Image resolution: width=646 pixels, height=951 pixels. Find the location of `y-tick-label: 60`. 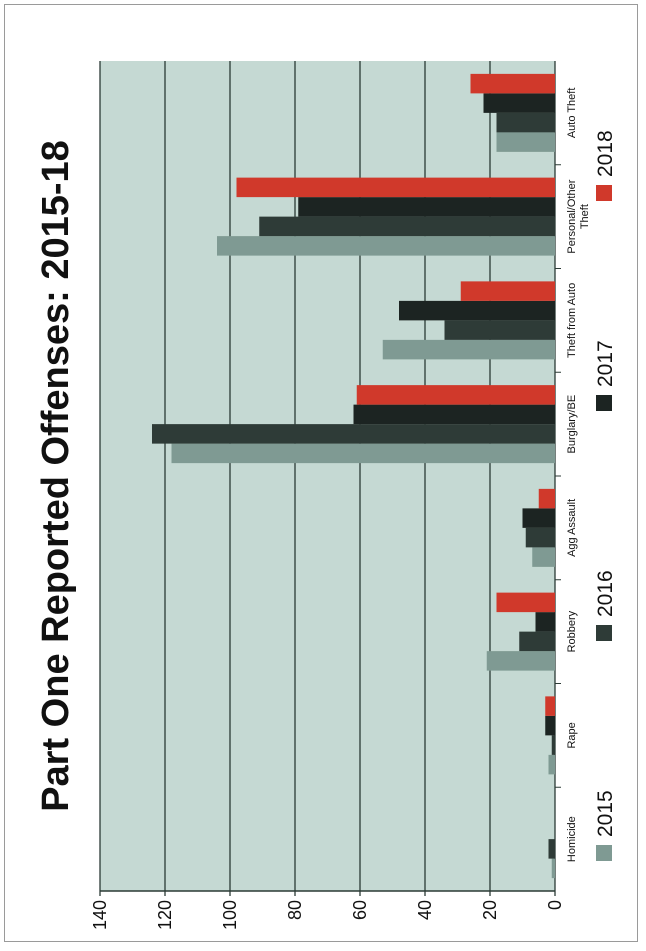

y-tick-label: 60 is located at coordinates (360, 910).